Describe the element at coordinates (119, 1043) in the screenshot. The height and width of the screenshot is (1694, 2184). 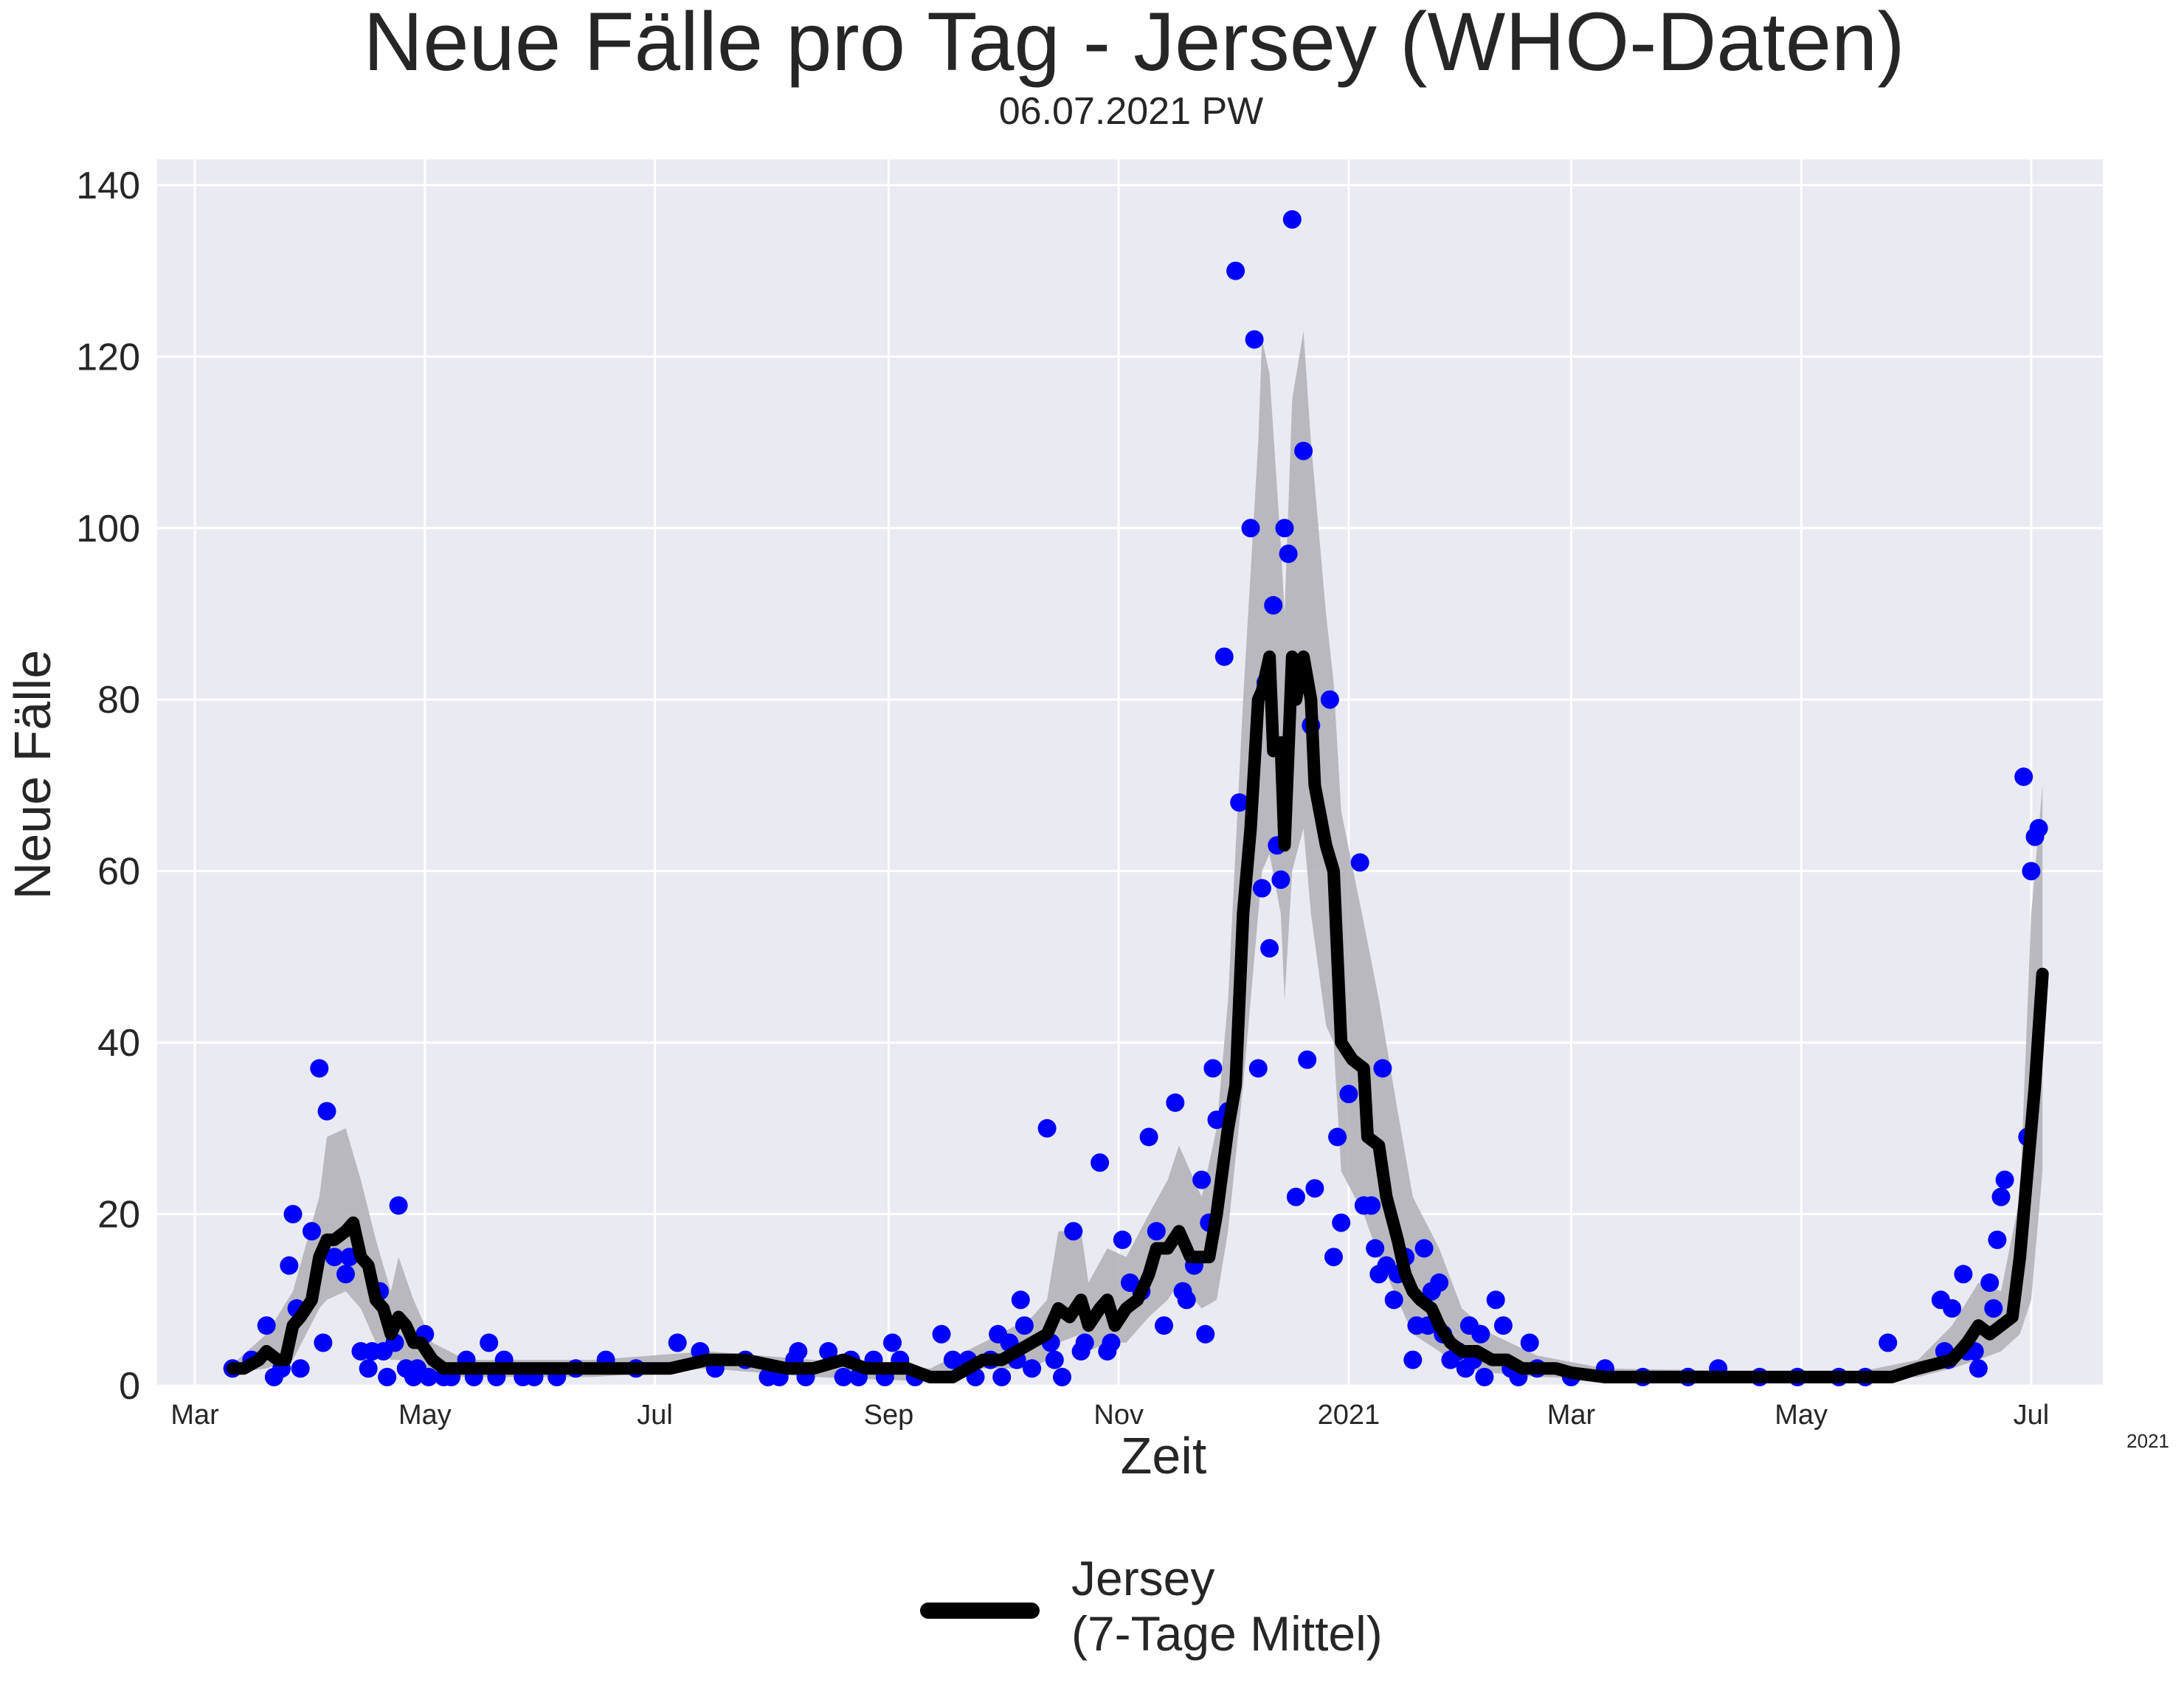
I see `y-tick-label: 40` at that location.